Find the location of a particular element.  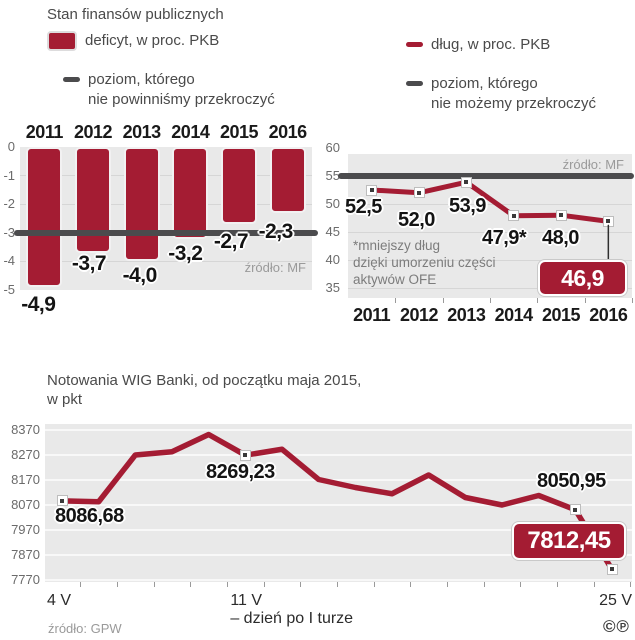

y-tick-label: -2 is located at coordinates (9, 204).